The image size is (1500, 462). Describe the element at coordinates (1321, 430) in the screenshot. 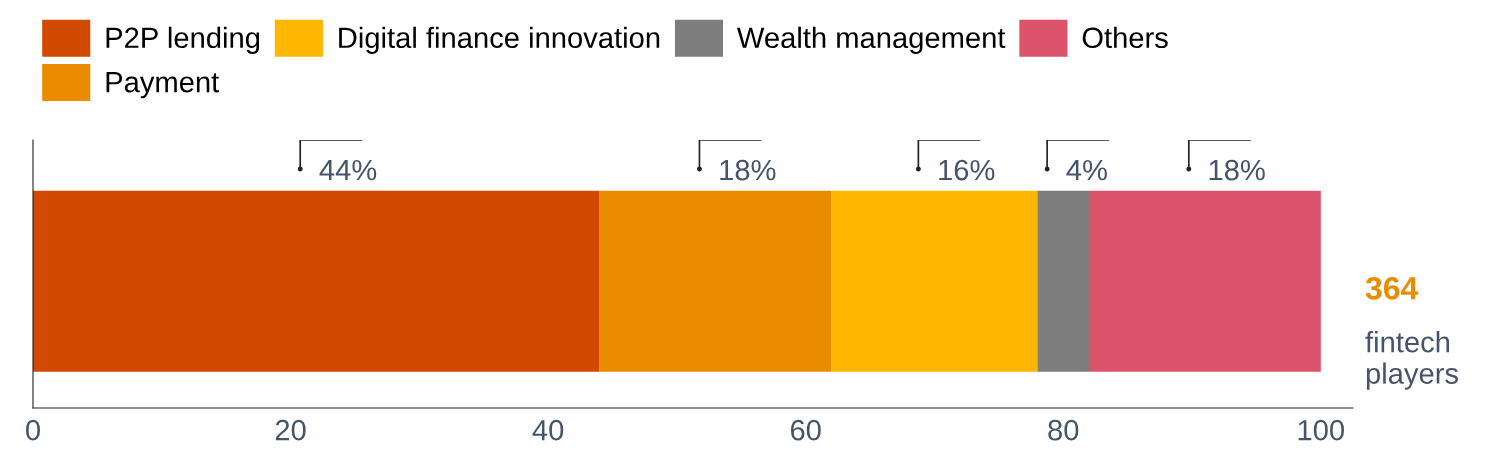

I see `x-tick-label: 100` at that location.